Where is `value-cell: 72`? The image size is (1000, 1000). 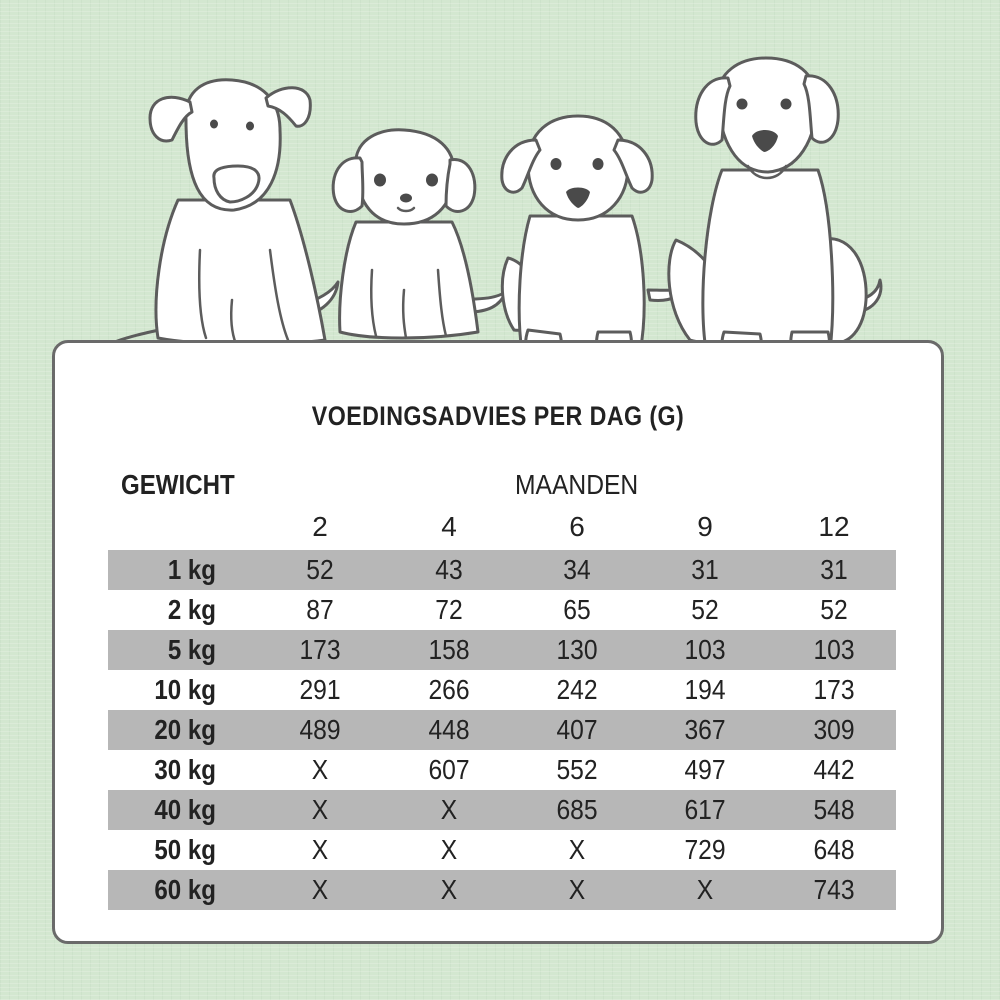 value-cell: 72 is located at coordinates (449, 609).